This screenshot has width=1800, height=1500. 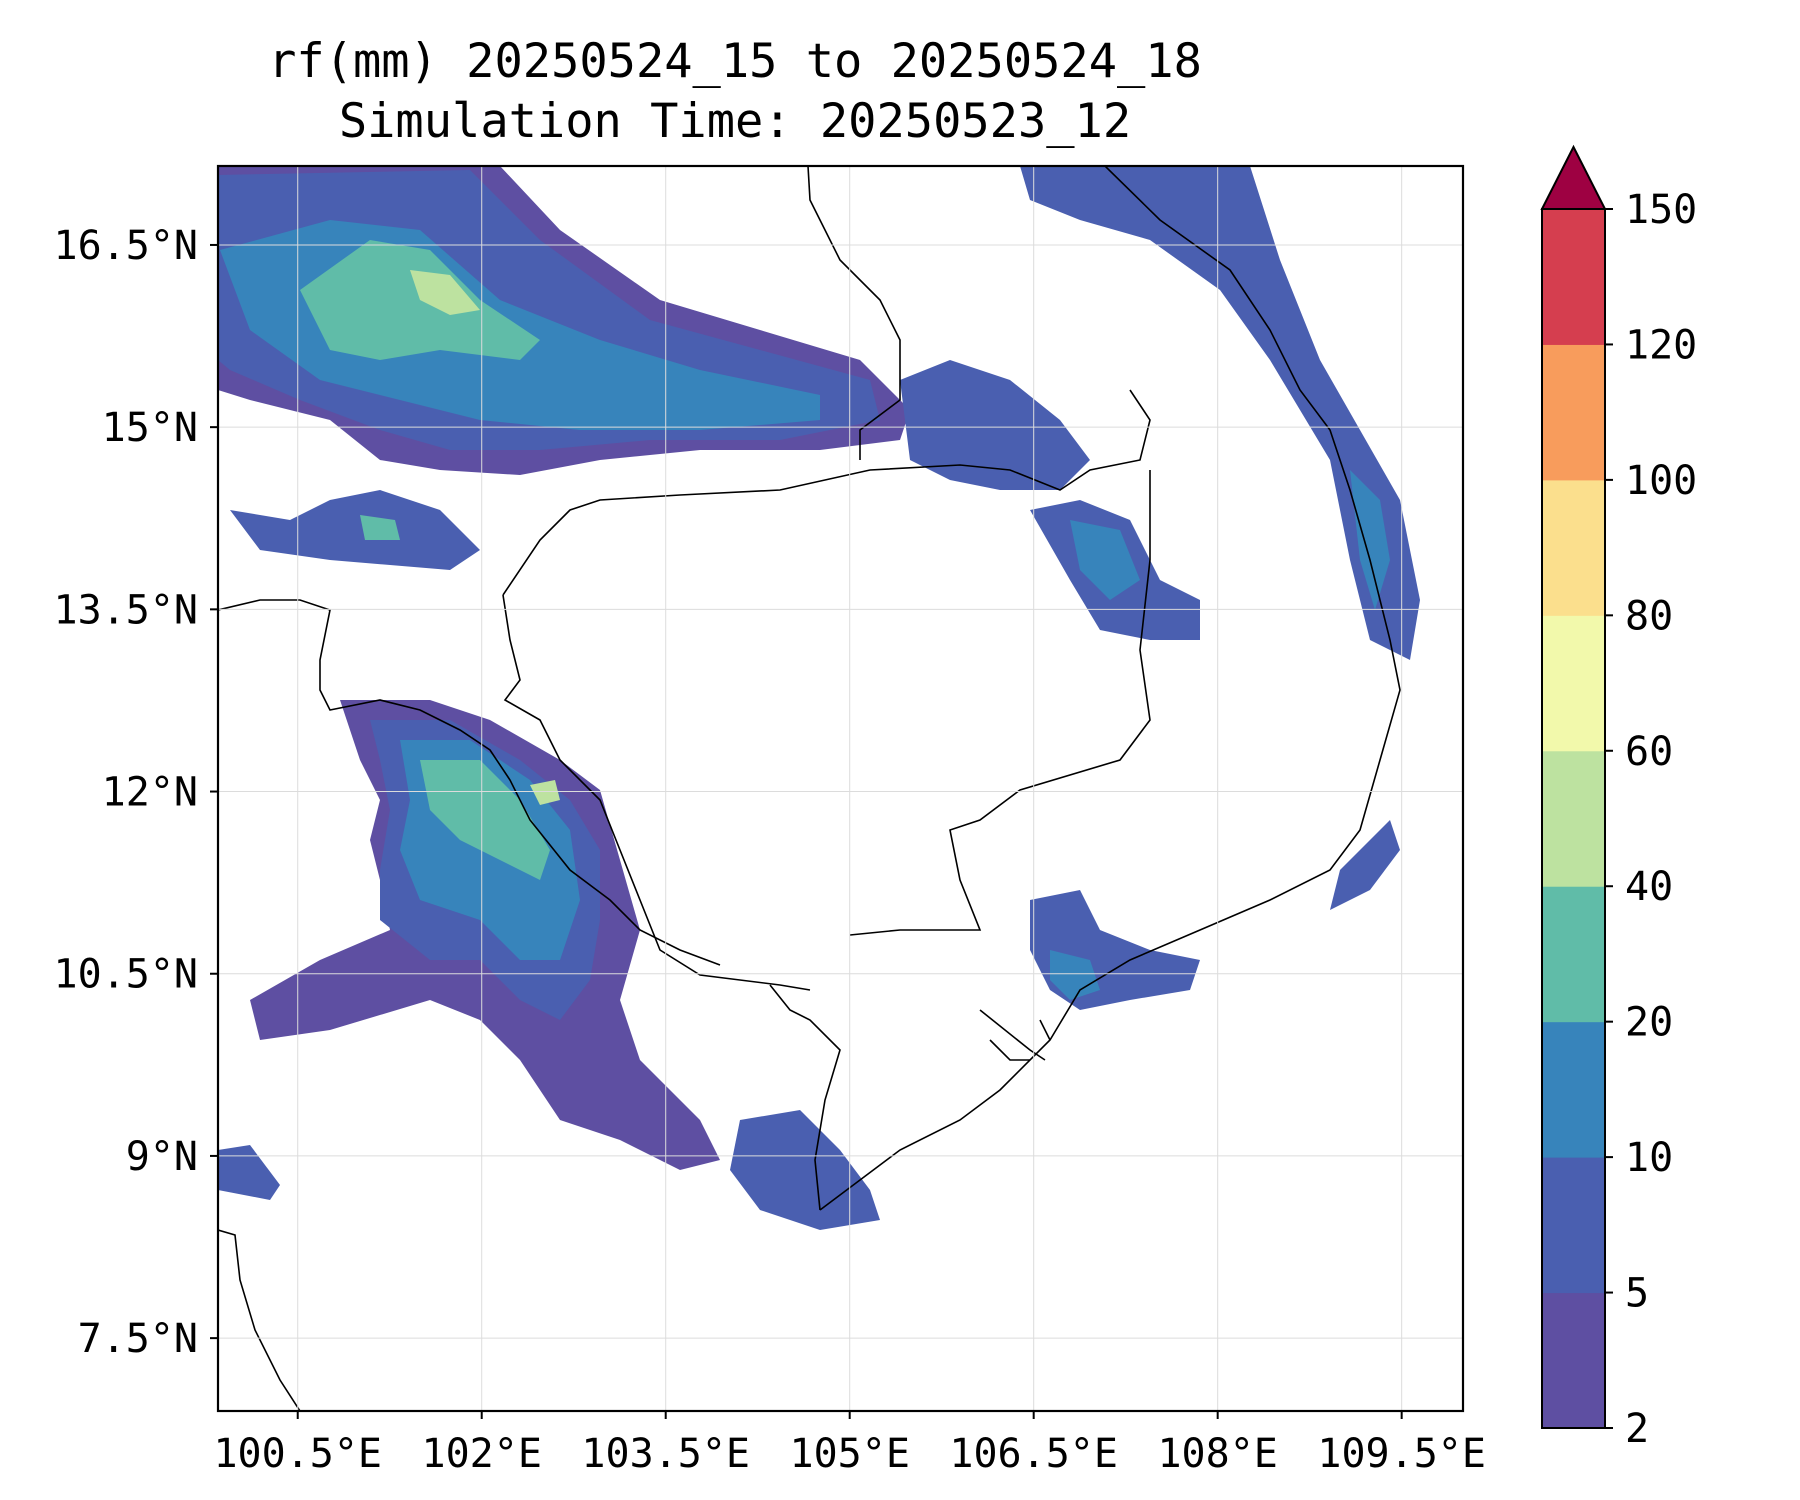 I want to click on title-line-2: Simulation Time: 20250523_12, so click(x=735, y=121).